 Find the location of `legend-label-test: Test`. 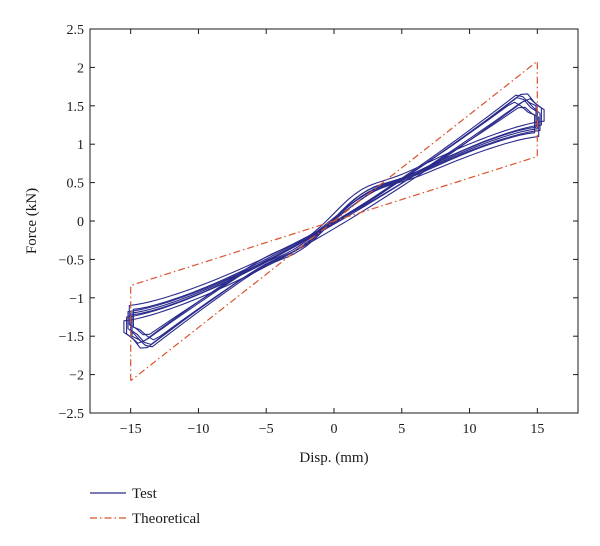

legend-label-test: Test is located at coordinates (145, 494).